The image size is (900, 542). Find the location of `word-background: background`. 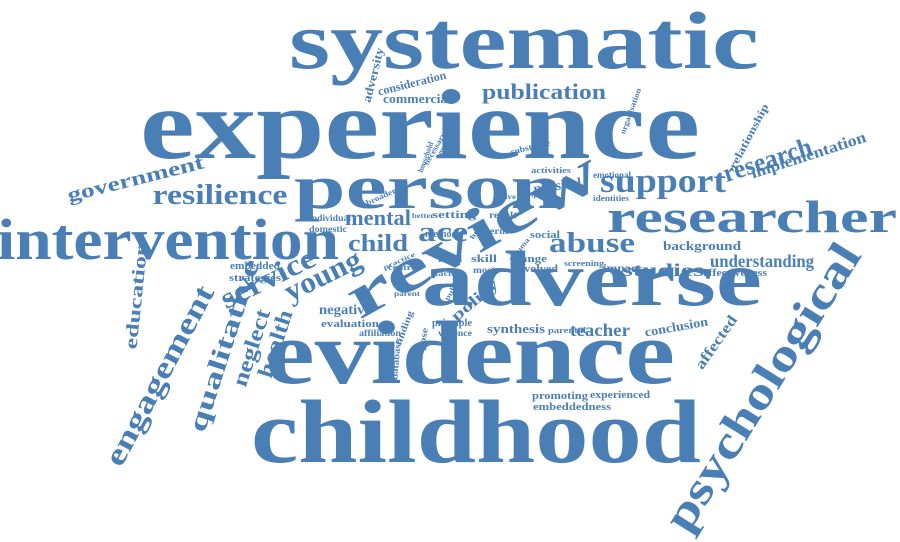

word-background: background is located at coordinates (702, 245).